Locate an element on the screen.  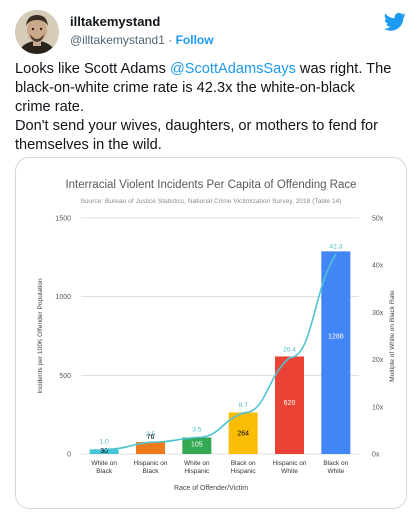
bar-value-label: 76 is located at coordinates (151, 437).